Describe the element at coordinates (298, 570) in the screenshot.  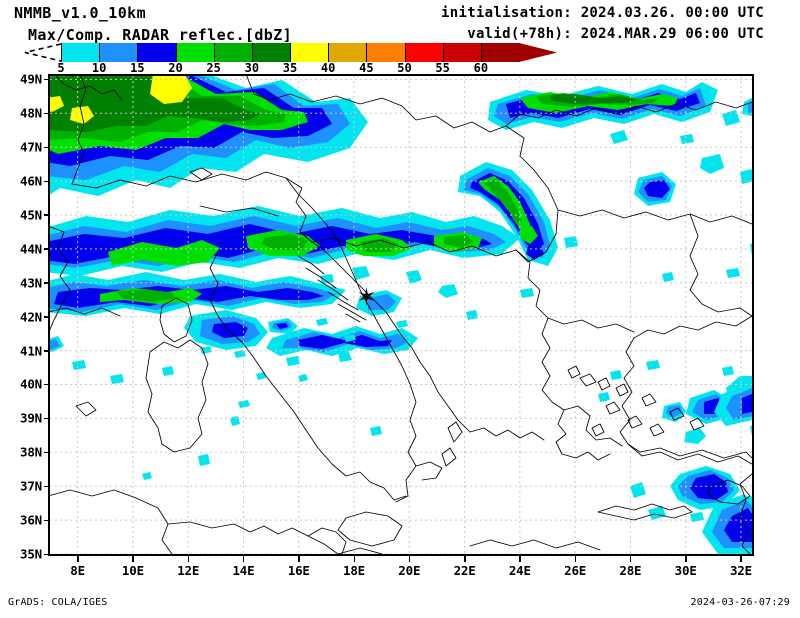
I see `lon-tick-label-16E: 16E` at that location.